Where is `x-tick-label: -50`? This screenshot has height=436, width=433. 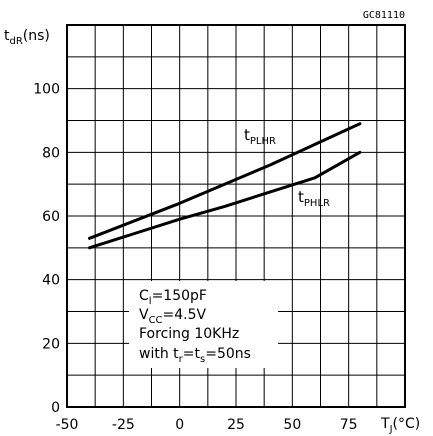
x-tick-label: -50 is located at coordinates (67, 425).